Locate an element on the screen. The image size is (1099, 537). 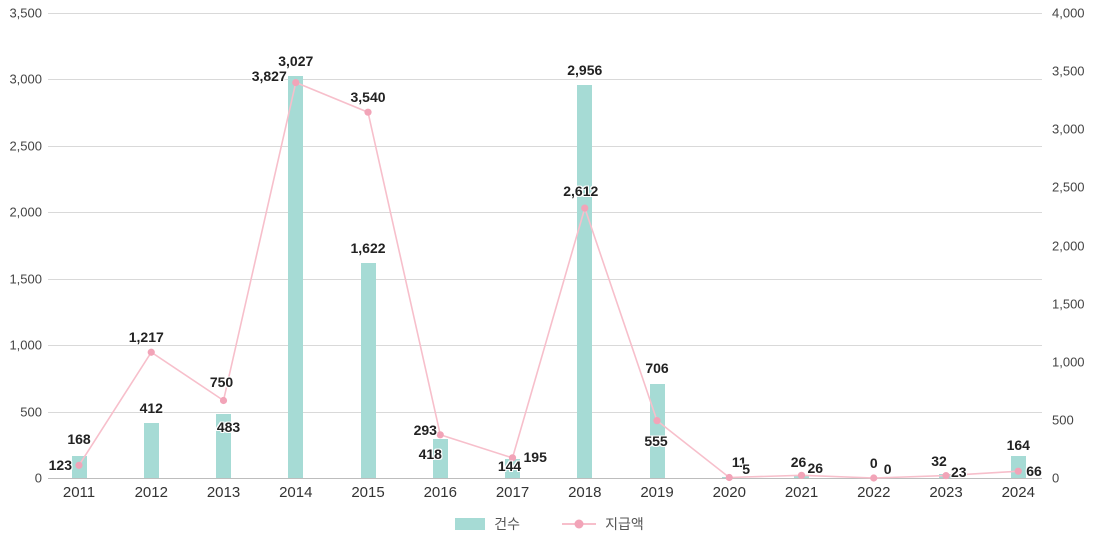
line-value-label: 195 is located at coordinates (535, 456).